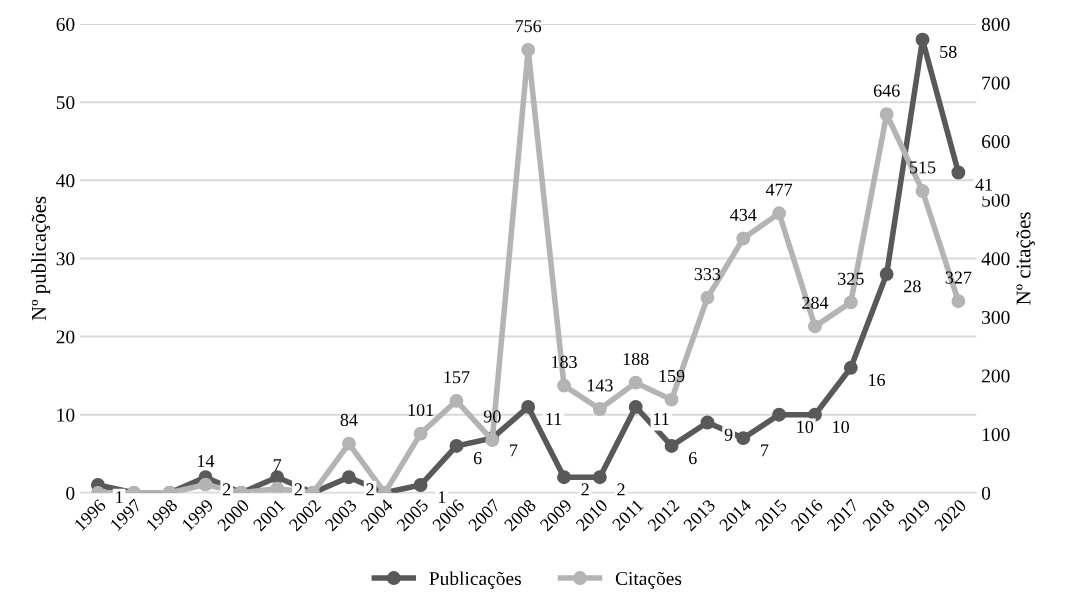  I want to click on data-label: 477, so click(779, 189).